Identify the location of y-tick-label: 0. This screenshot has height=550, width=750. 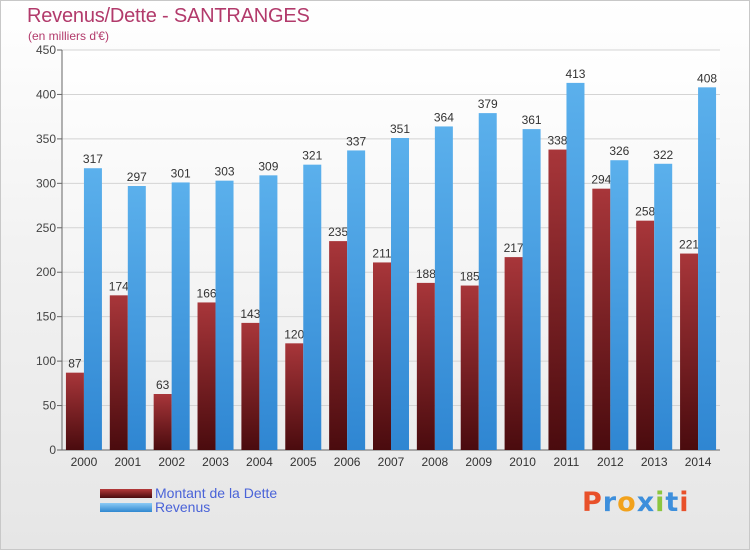
(52, 450).